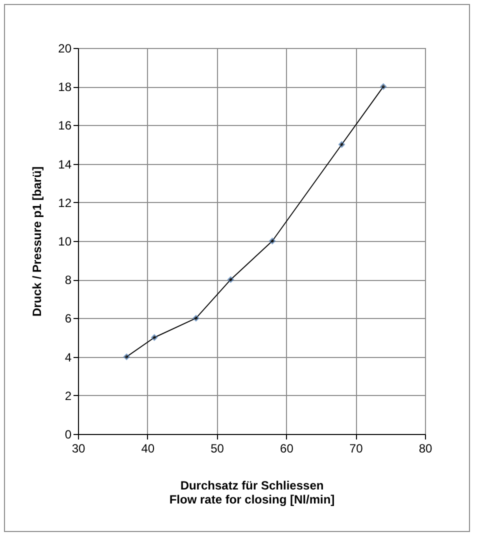  I want to click on x-tick-label: 50, so click(217, 449).